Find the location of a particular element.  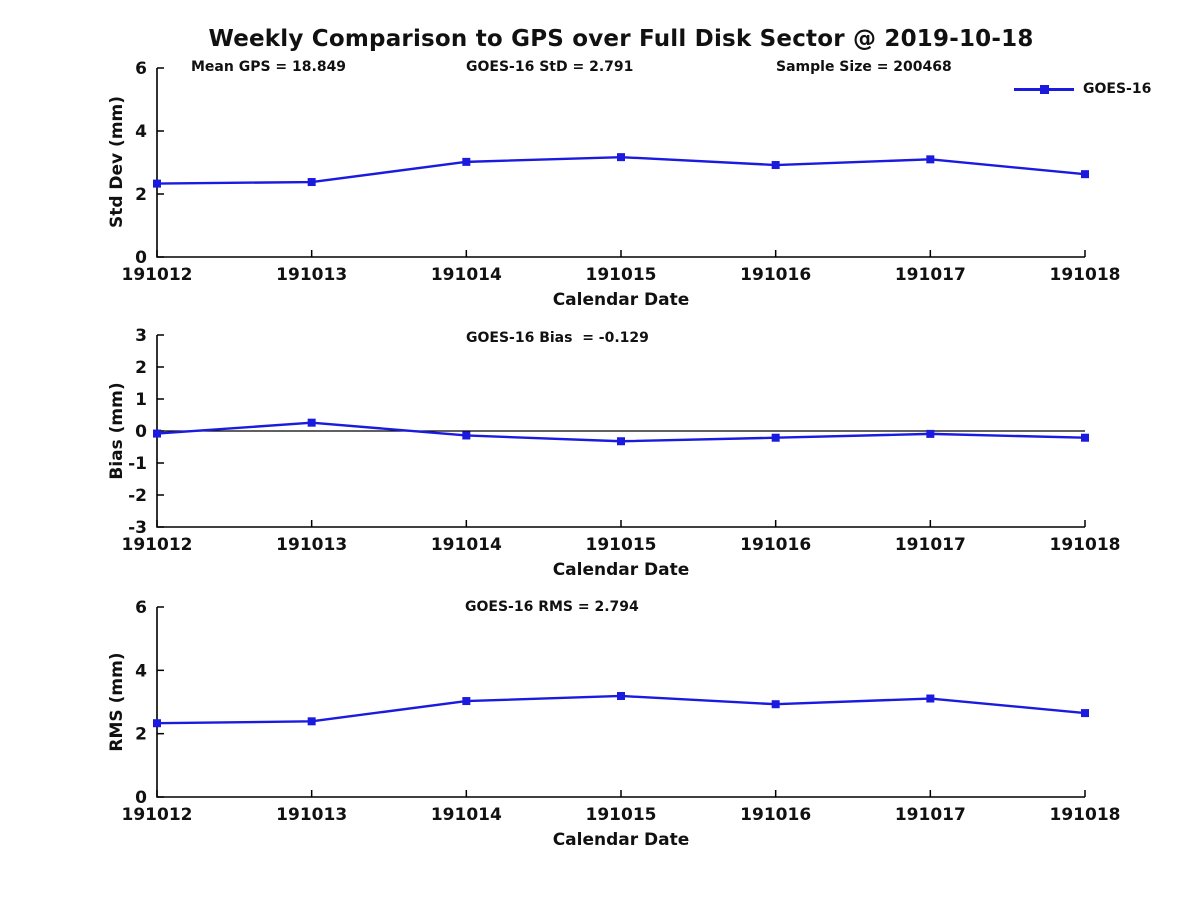

legend-label: GOES-16 is located at coordinates (1117, 89).